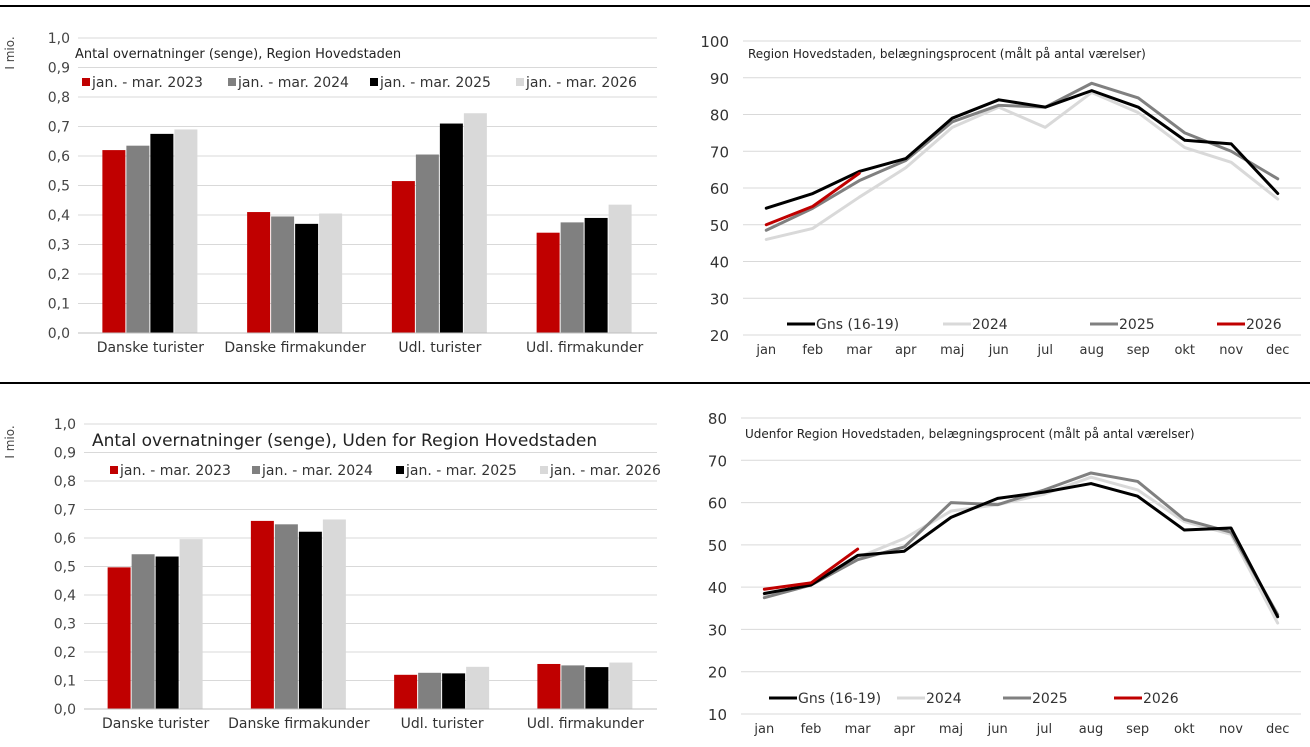  Describe the element at coordinates (1161, 699) in the screenshot. I see `legend-label: 2026` at that location.